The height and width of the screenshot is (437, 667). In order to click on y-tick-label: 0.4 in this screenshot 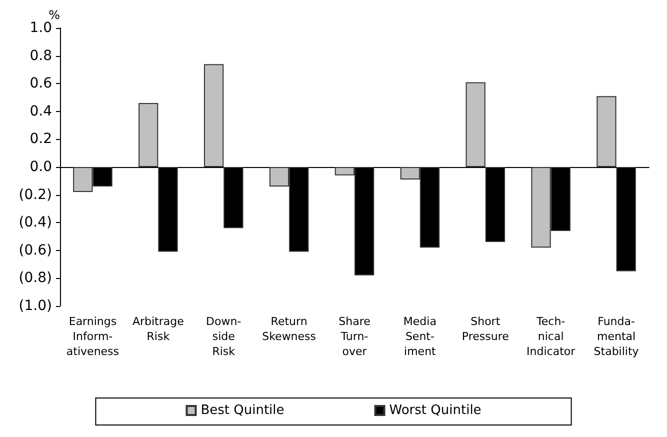, I will do `click(41, 111)`.